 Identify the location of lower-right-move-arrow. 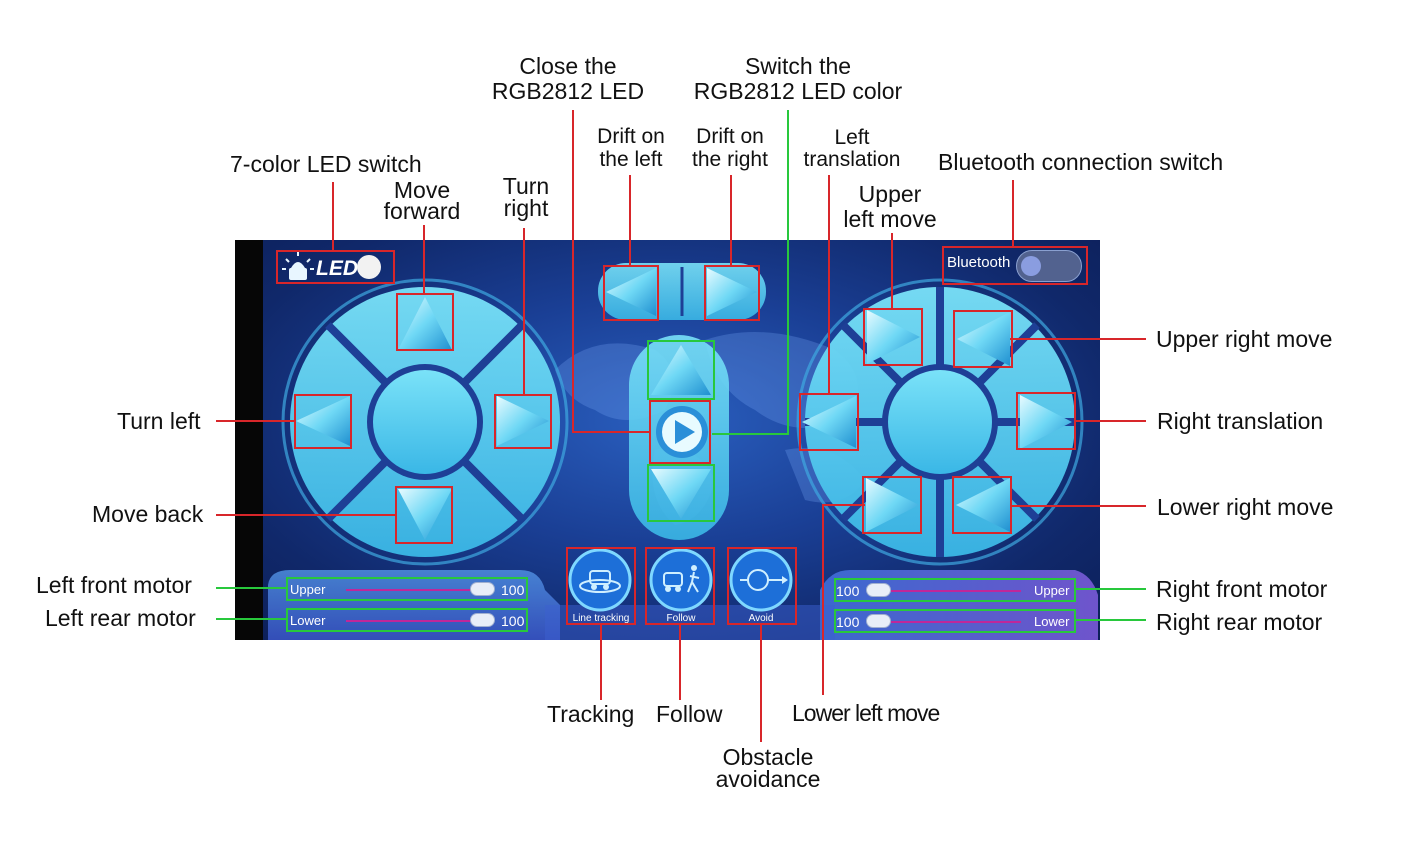
(983, 505).